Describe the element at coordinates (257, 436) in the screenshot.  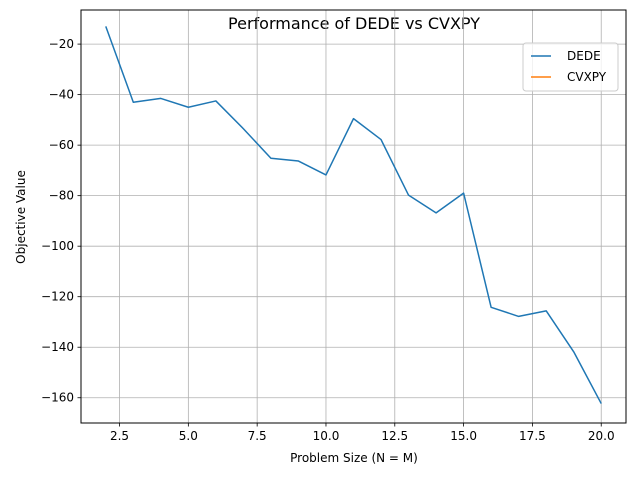
I see `x-tick-label: 7.5` at that location.